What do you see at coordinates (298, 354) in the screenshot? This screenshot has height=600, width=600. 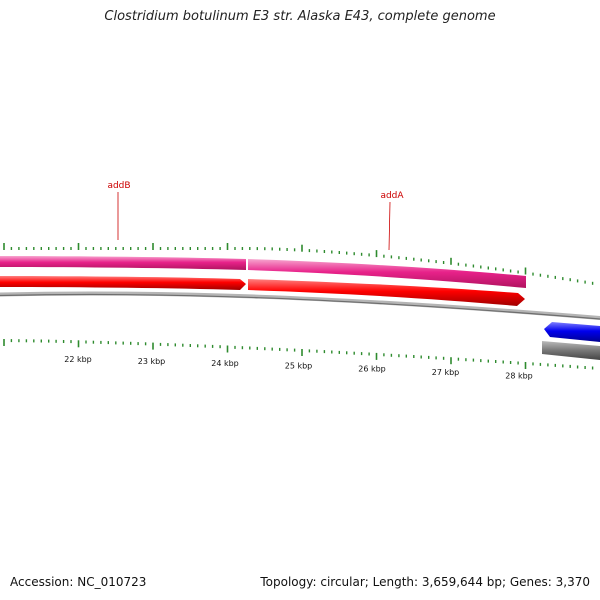 I see `tick-marks-inner` at bounding box center [298, 354].